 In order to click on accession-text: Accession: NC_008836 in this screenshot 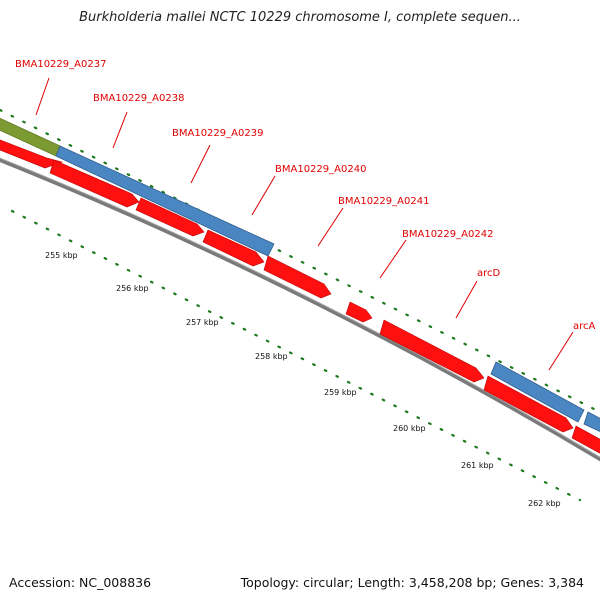, I will do `click(80, 582)`.